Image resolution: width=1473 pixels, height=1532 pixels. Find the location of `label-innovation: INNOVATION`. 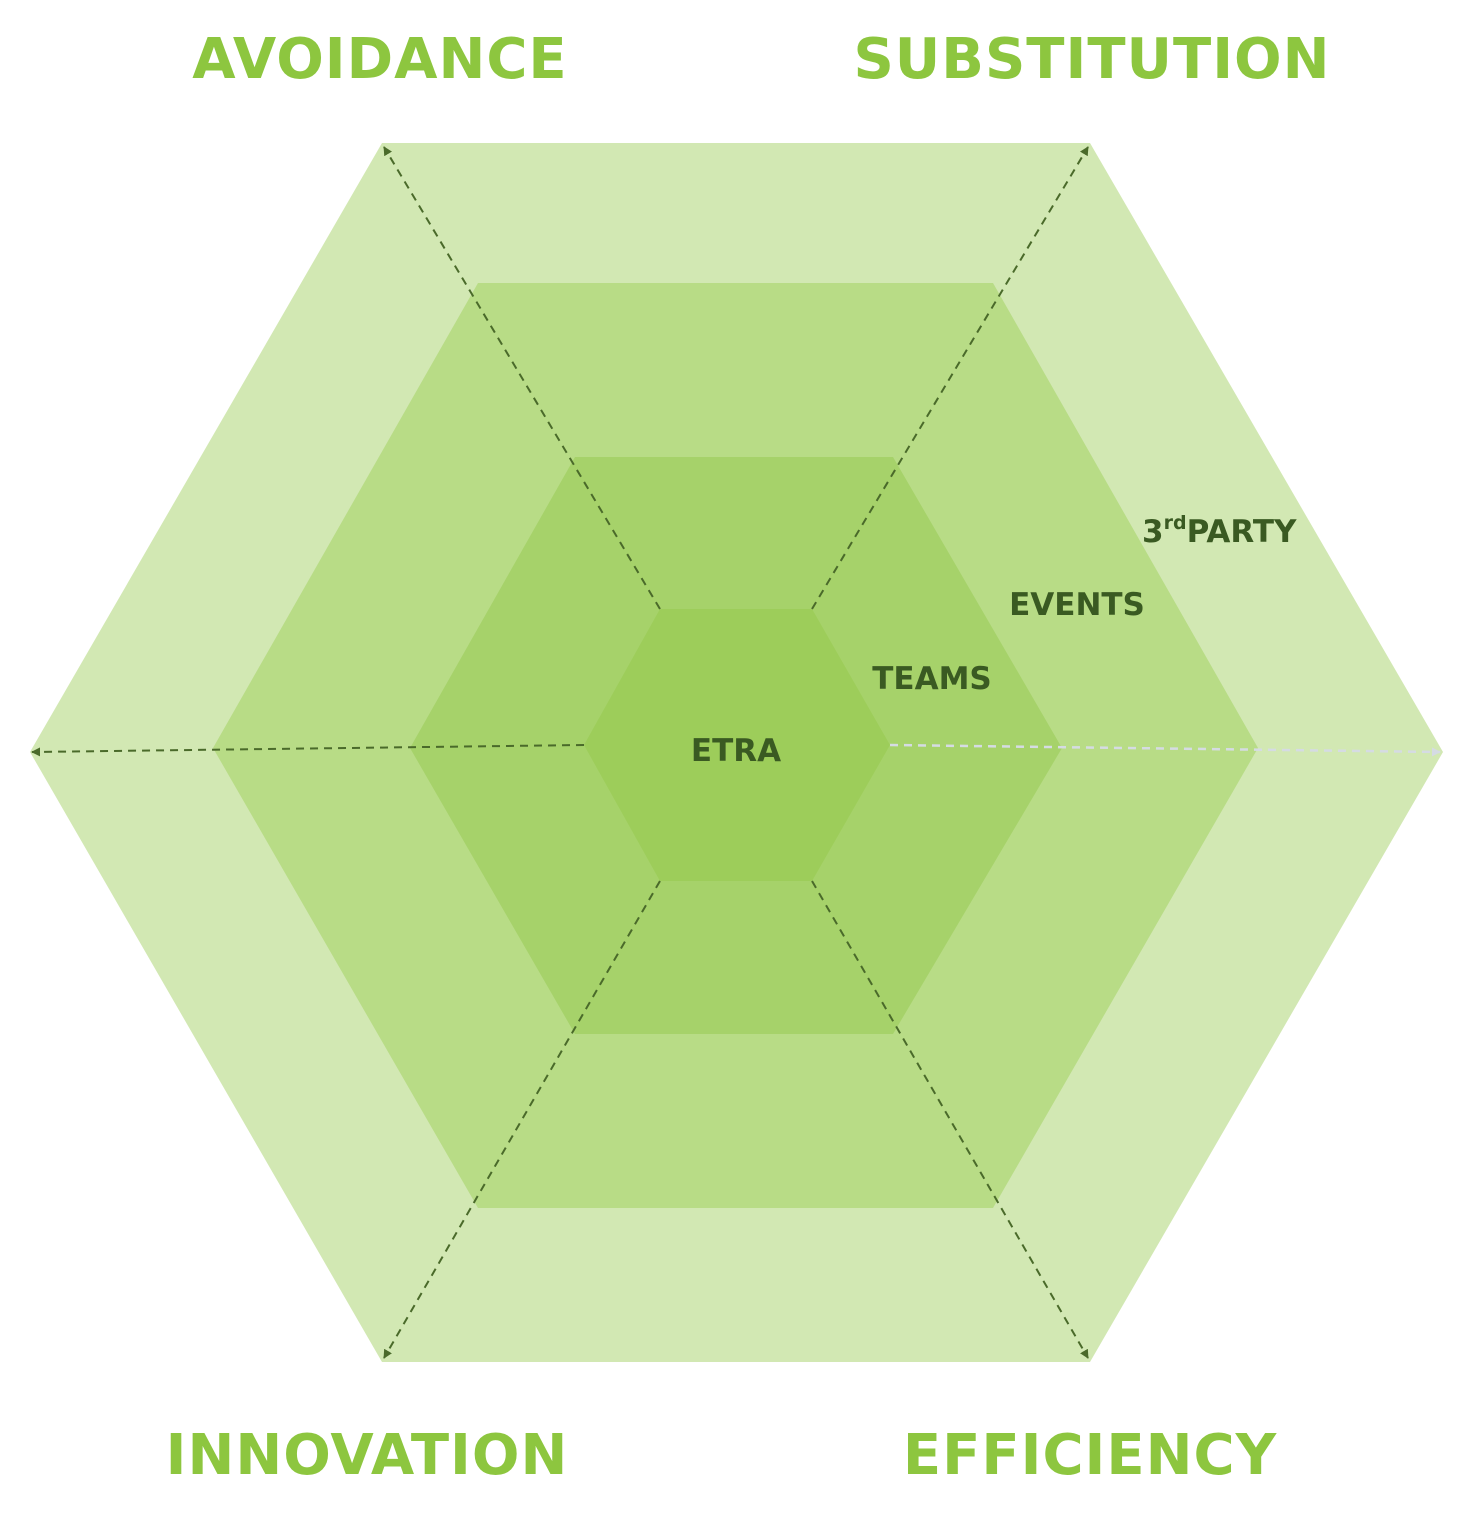

label-innovation: INNOVATION is located at coordinates (367, 1455).